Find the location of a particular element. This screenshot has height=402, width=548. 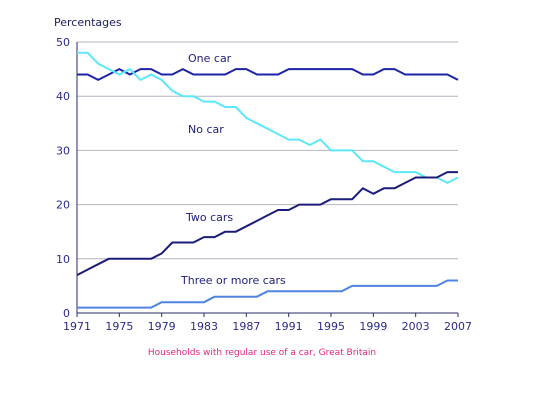

y-tick-label: 40 is located at coordinates (63, 96).